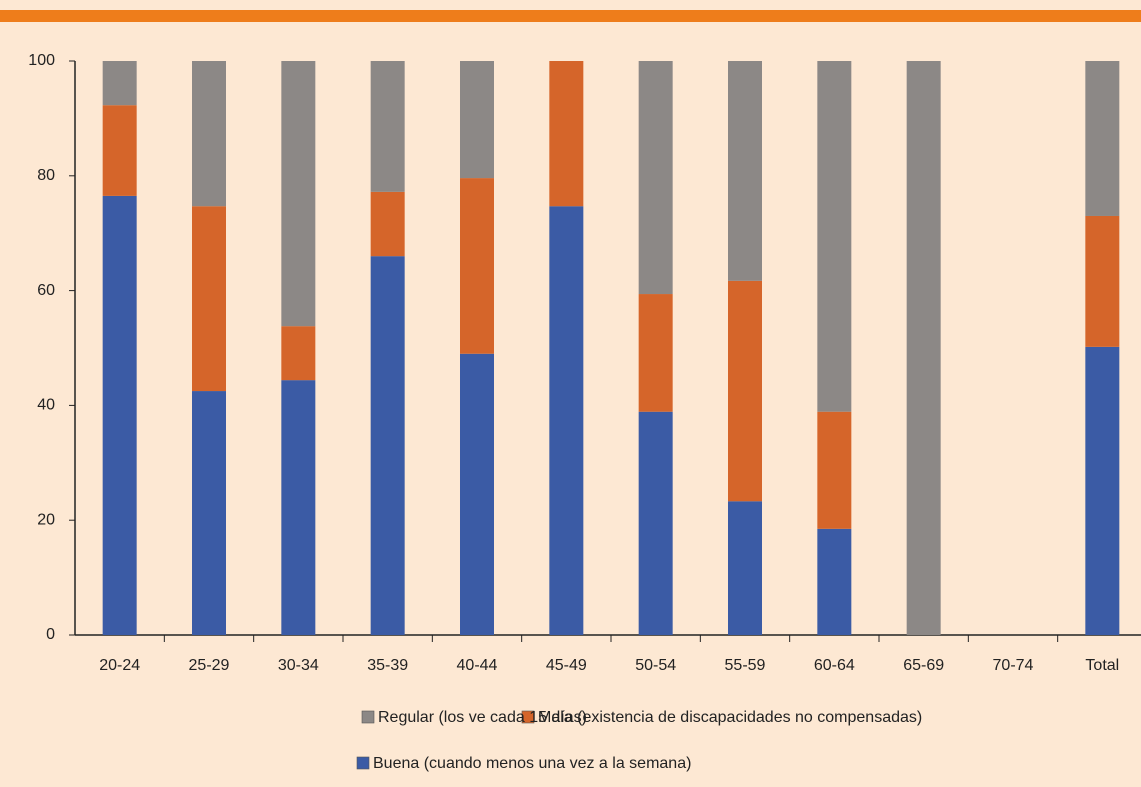  What do you see at coordinates (570, 16) in the screenshot?
I see `header-bar` at bounding box center [570, 16].